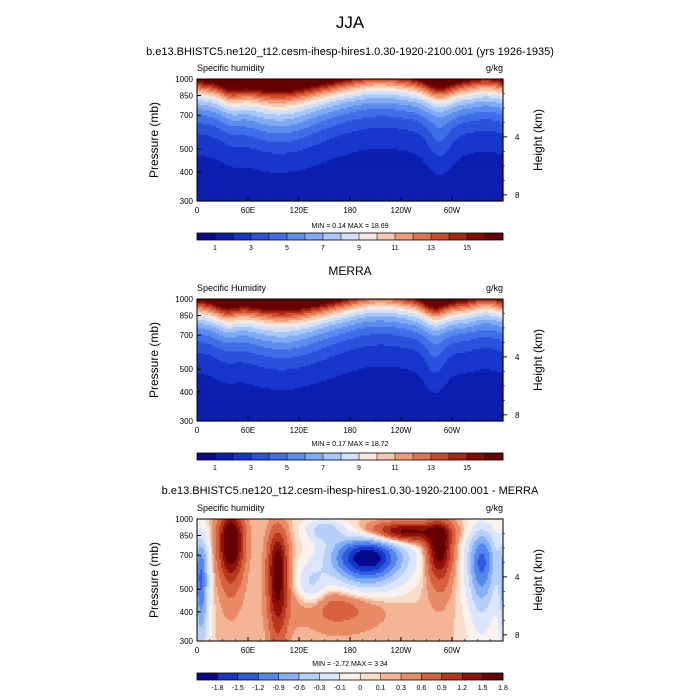 This screenshot has width=700, height=700. Describe the element at coordinates (349, 271) in the screenshot. I see `panel-merra-title: MERRA` at that location.